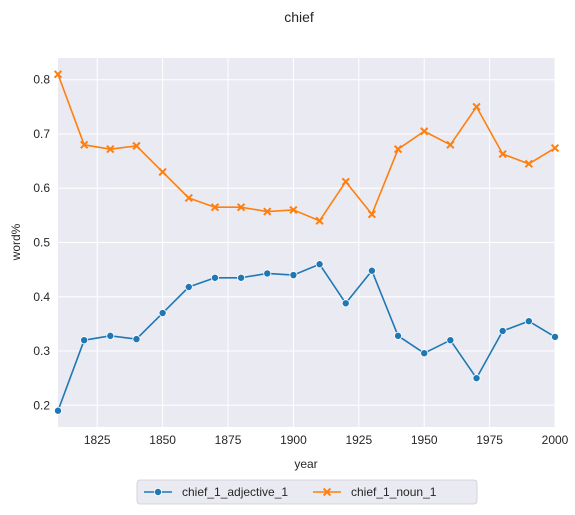 The width and height of the screenshot is (575, 515). I want to click on x-tick-label: 1825, so click(97, 440).